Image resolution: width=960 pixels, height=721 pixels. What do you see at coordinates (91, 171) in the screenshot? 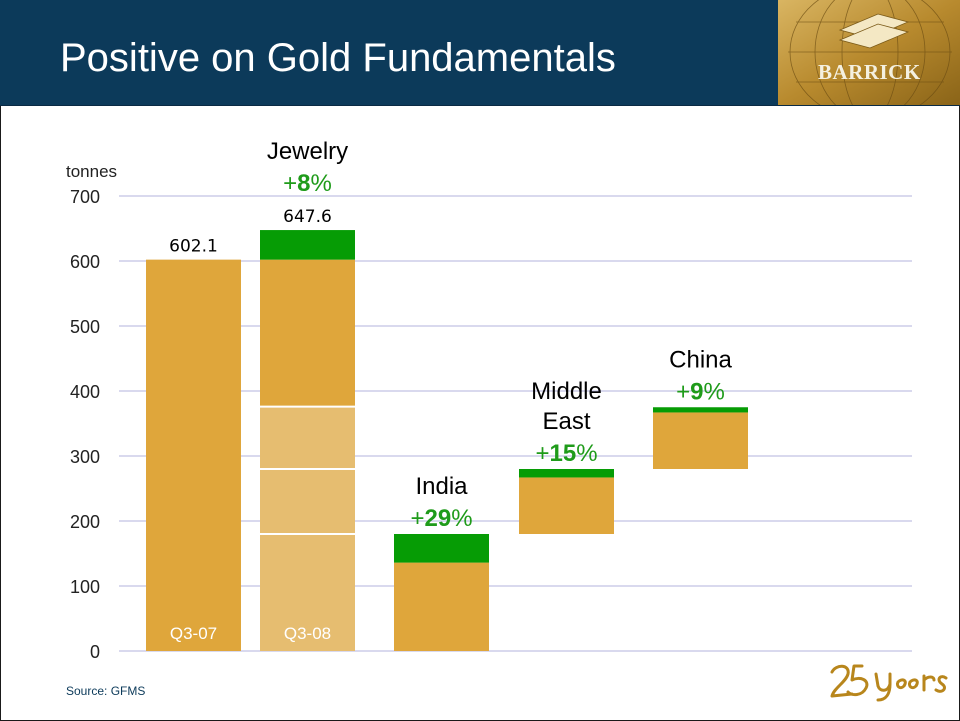
I see `y-axis-label: tonnes` at bounding box center [91, 171].